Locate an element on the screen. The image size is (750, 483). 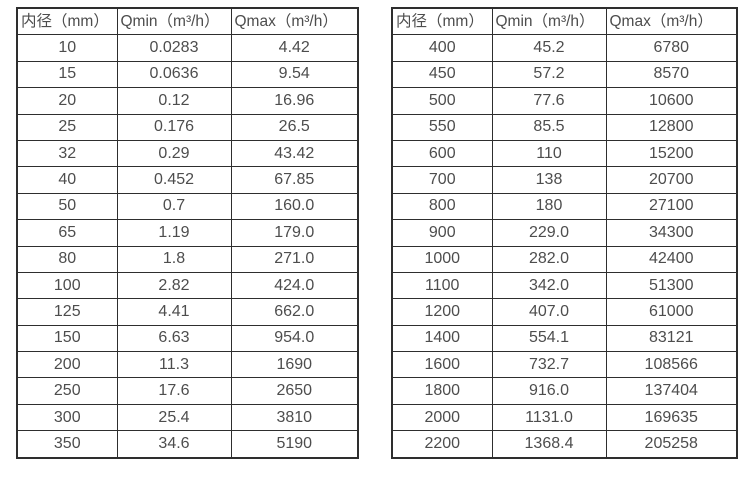
cell-qmax: 3810 is located at coordinates (294, 417).